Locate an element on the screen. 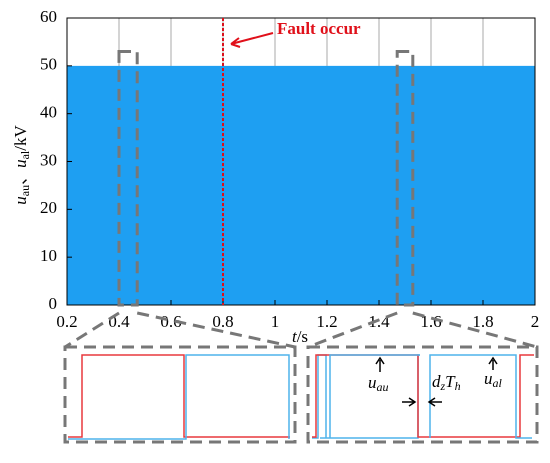  inset-left is located at coordinates (180, 394).